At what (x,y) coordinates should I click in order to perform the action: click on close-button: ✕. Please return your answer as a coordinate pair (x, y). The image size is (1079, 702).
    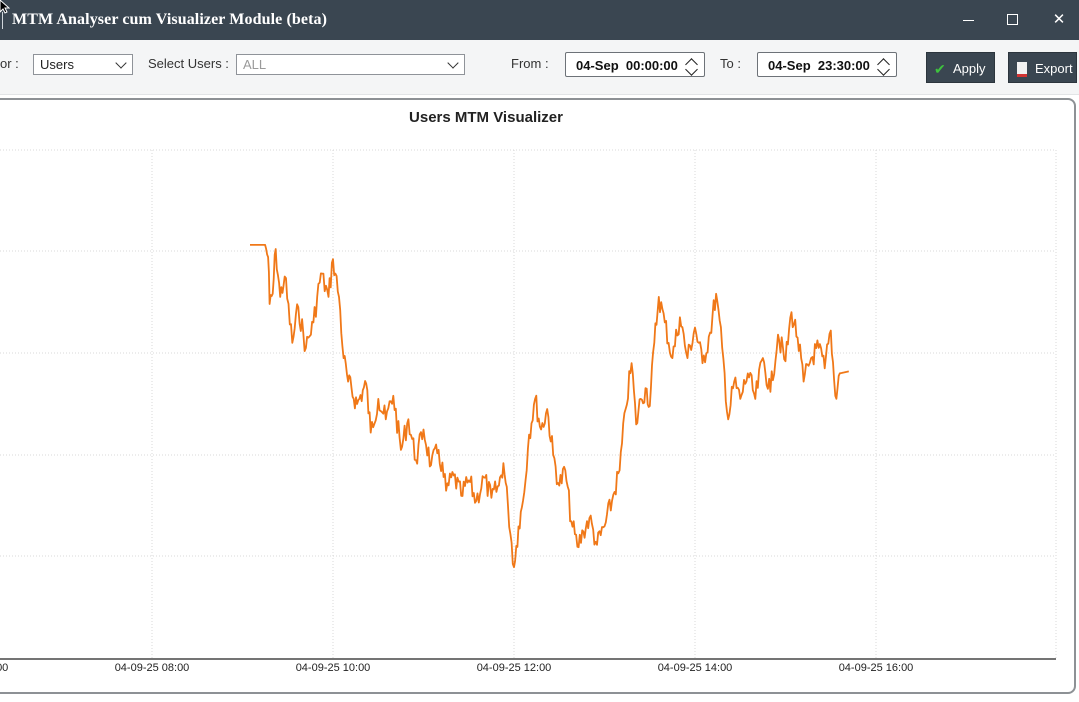
    Looking at the image, I should click on (1059, 20).